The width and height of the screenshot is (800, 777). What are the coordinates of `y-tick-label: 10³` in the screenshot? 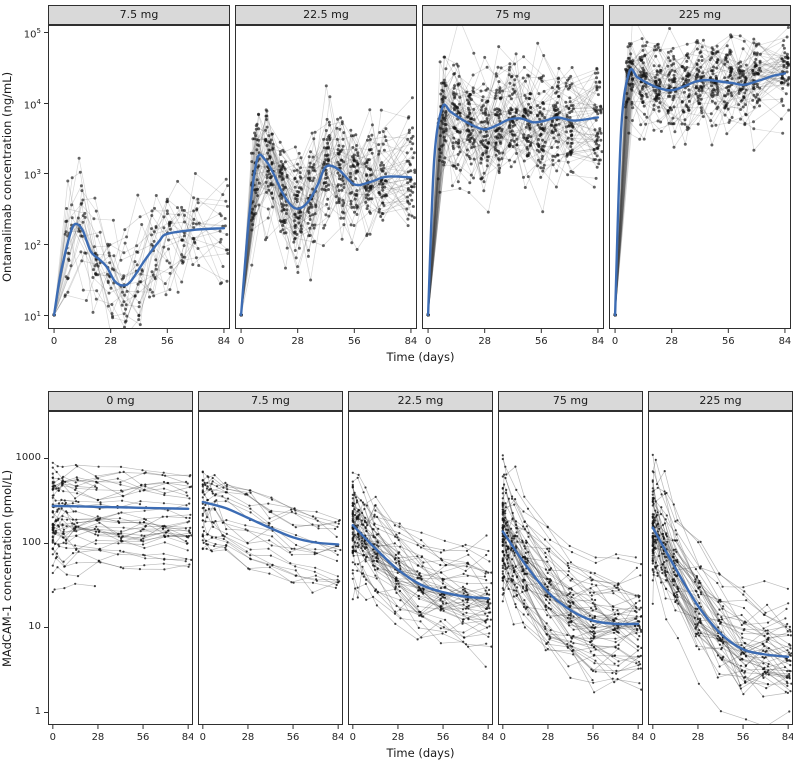 It's located at (32, 175).